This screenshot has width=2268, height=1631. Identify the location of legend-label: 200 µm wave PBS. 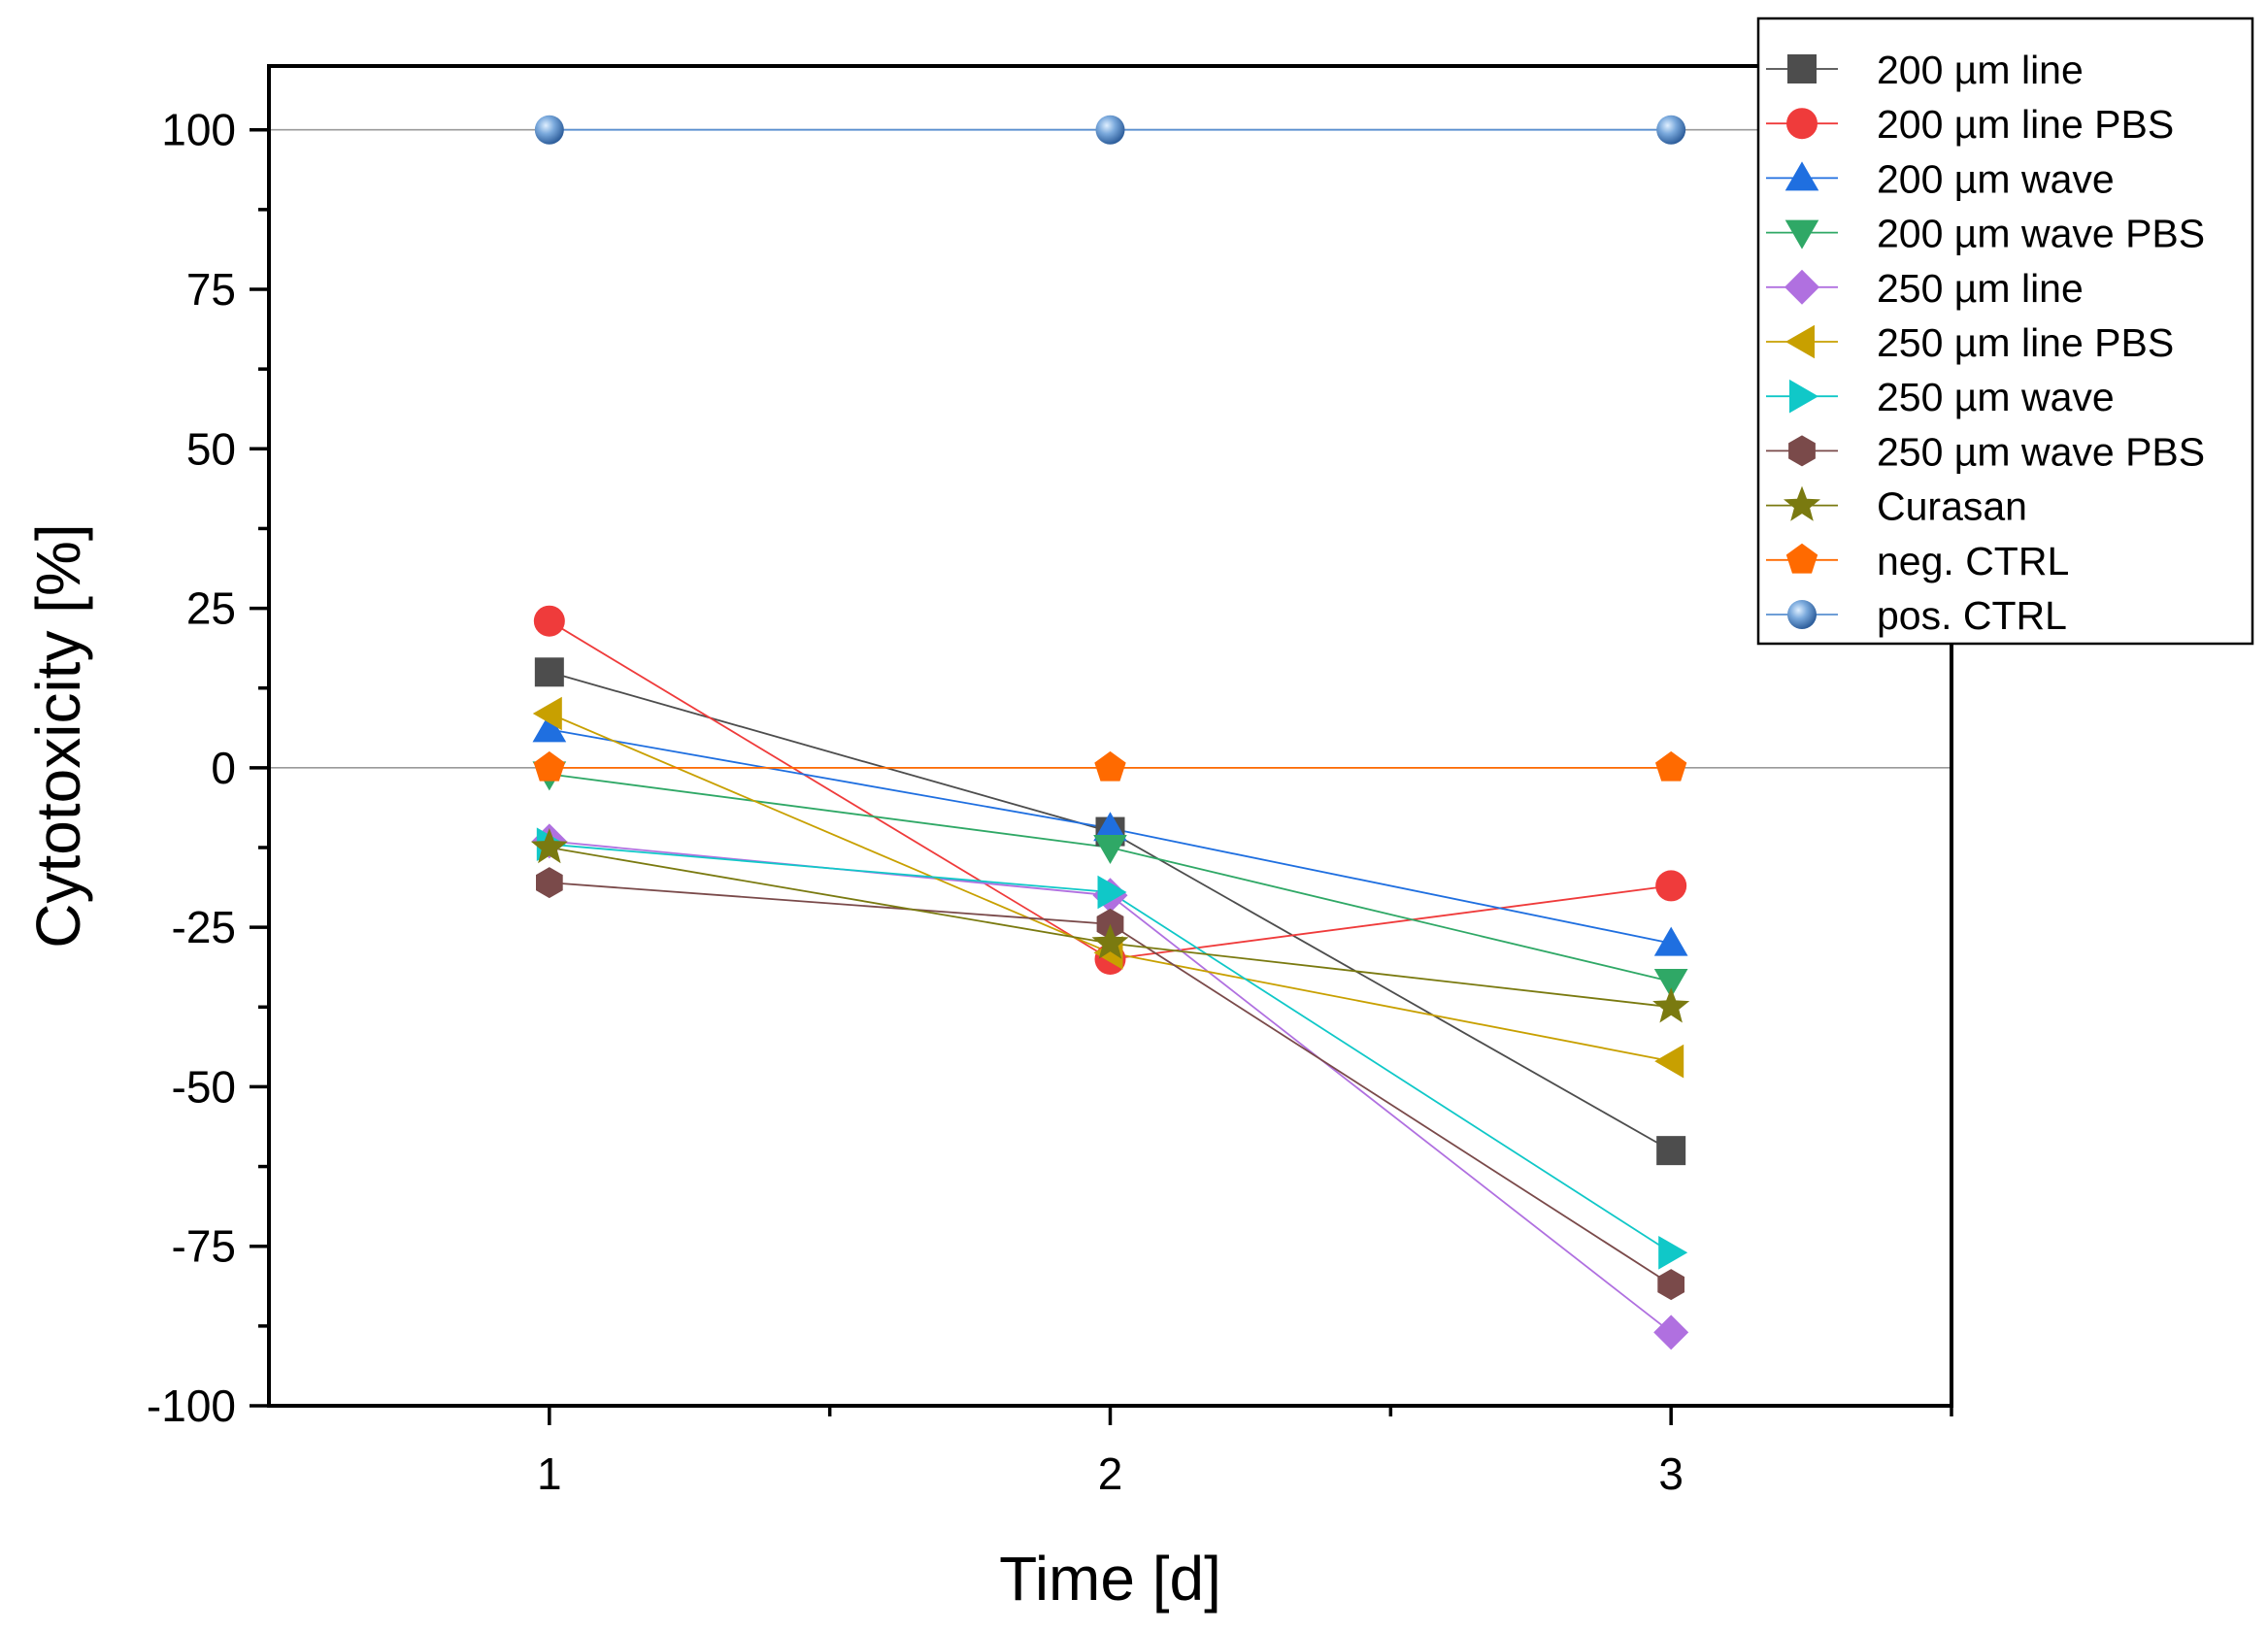
(2041, 234).